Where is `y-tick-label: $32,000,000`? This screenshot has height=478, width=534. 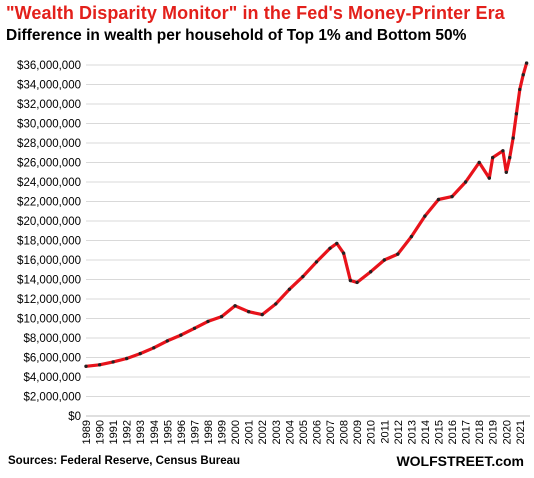 y-tick-label: $32,000,000 is located at coordinates (49, 105).